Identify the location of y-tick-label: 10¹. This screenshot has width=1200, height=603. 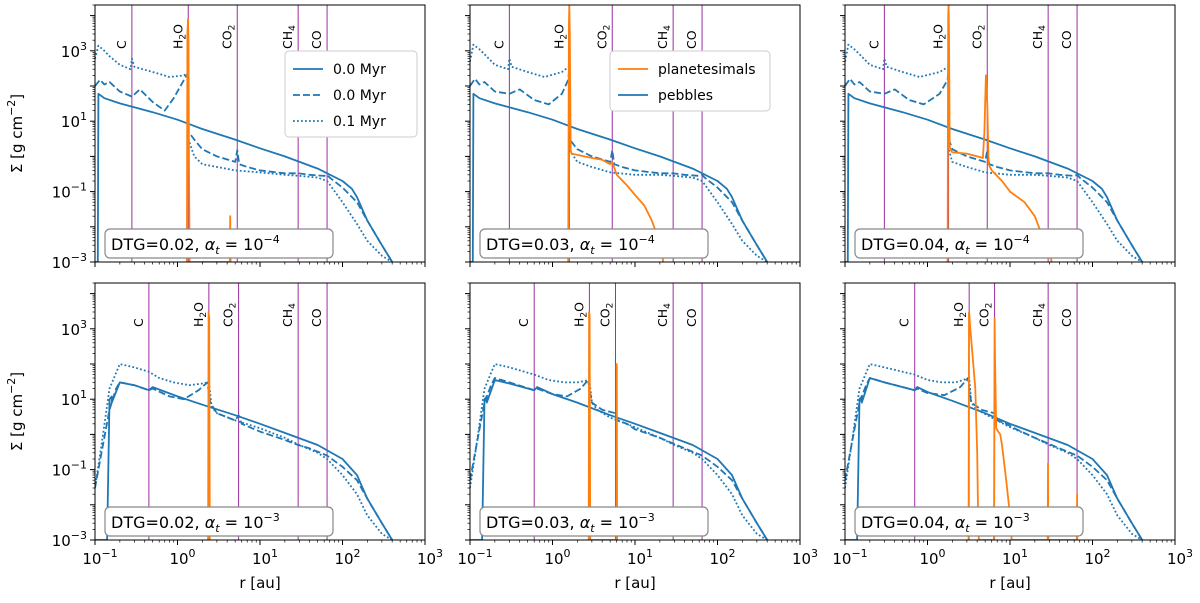
(74, 120).